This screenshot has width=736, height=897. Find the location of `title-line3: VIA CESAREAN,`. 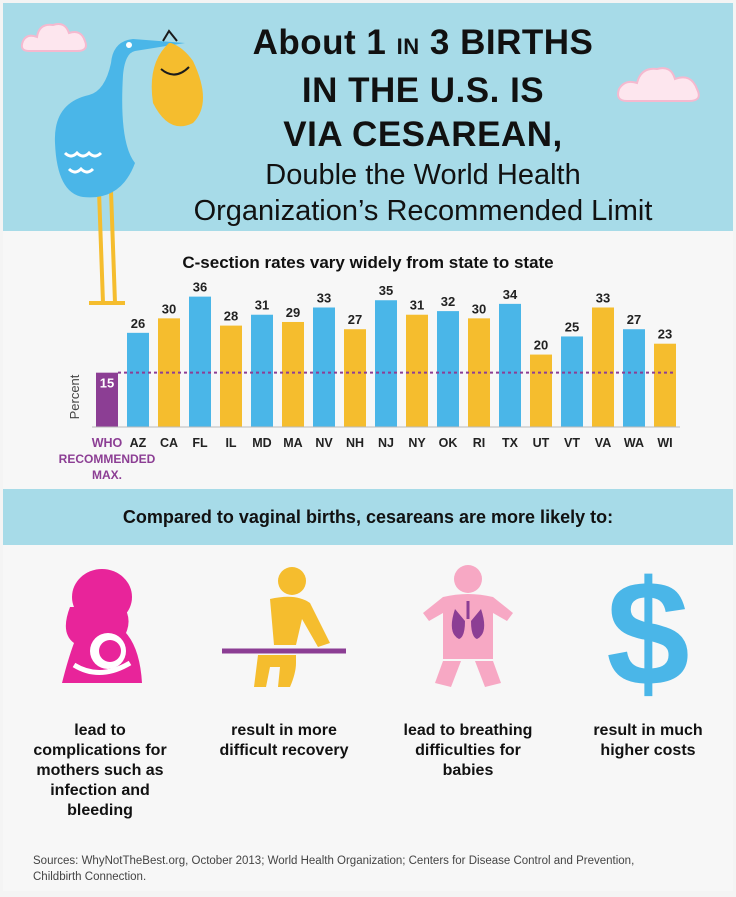

title-line3: VIA CESAREAN, is located at coordinates (423, 134).